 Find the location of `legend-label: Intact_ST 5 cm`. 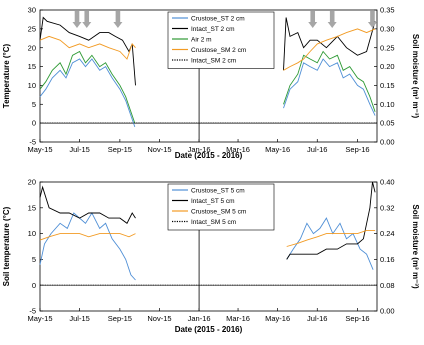

legend-label: Intact_ST 5 cm is located at coordinates (213, 201).